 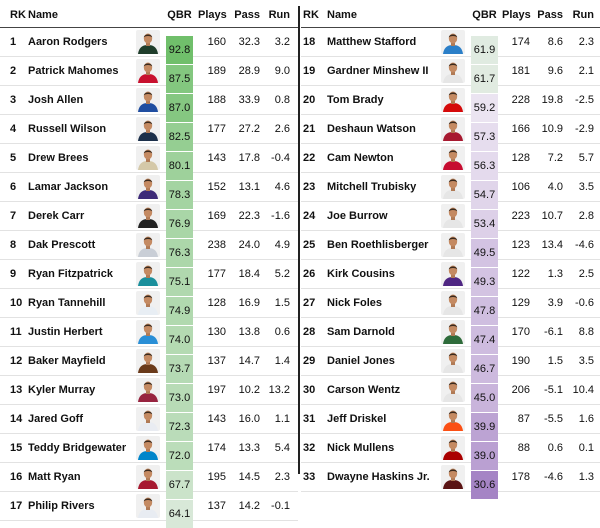 I want to click on pass-value: 1.5, so click(x=555, y=361).